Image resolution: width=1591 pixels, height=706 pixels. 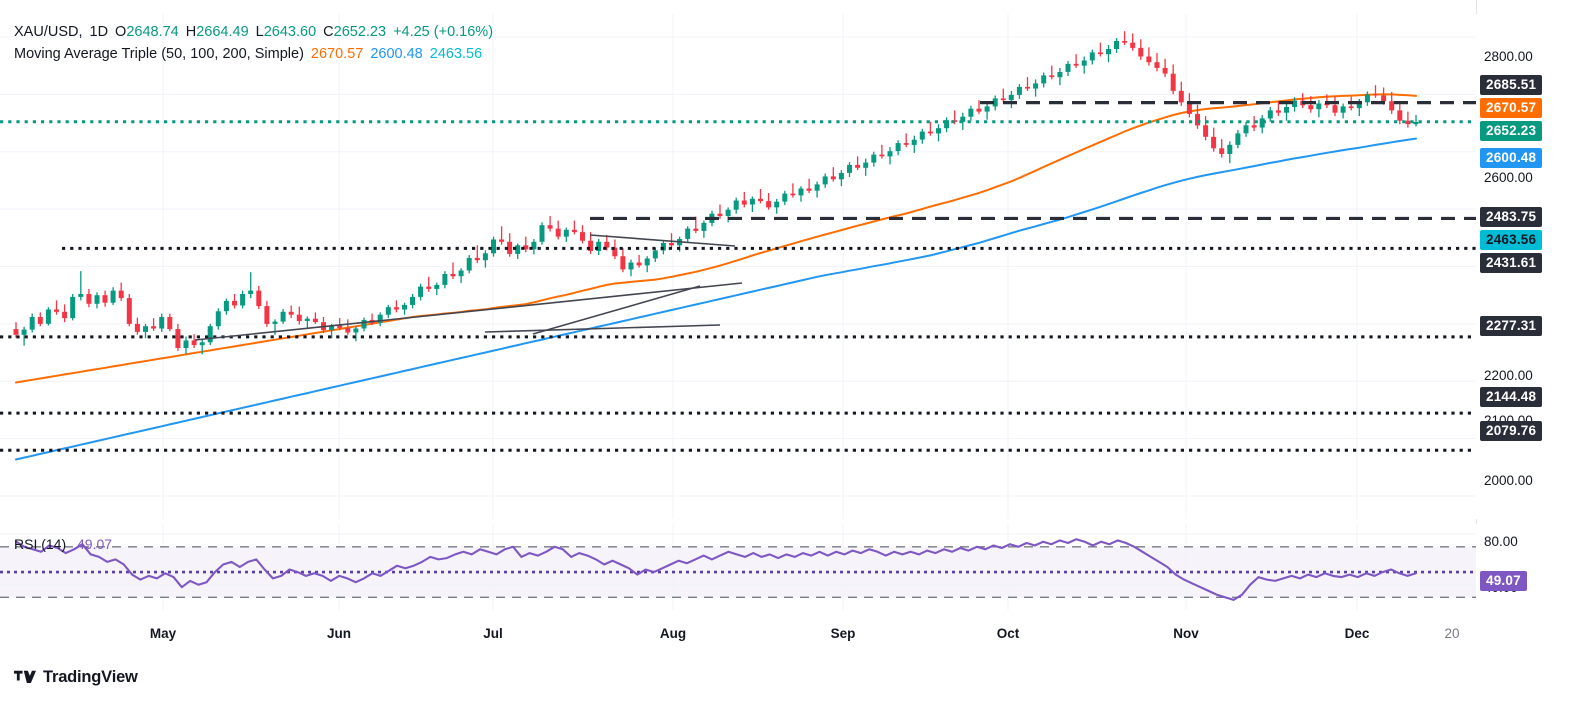 I want to click on rsi-chart-canvas, so click(x=738, y=567).